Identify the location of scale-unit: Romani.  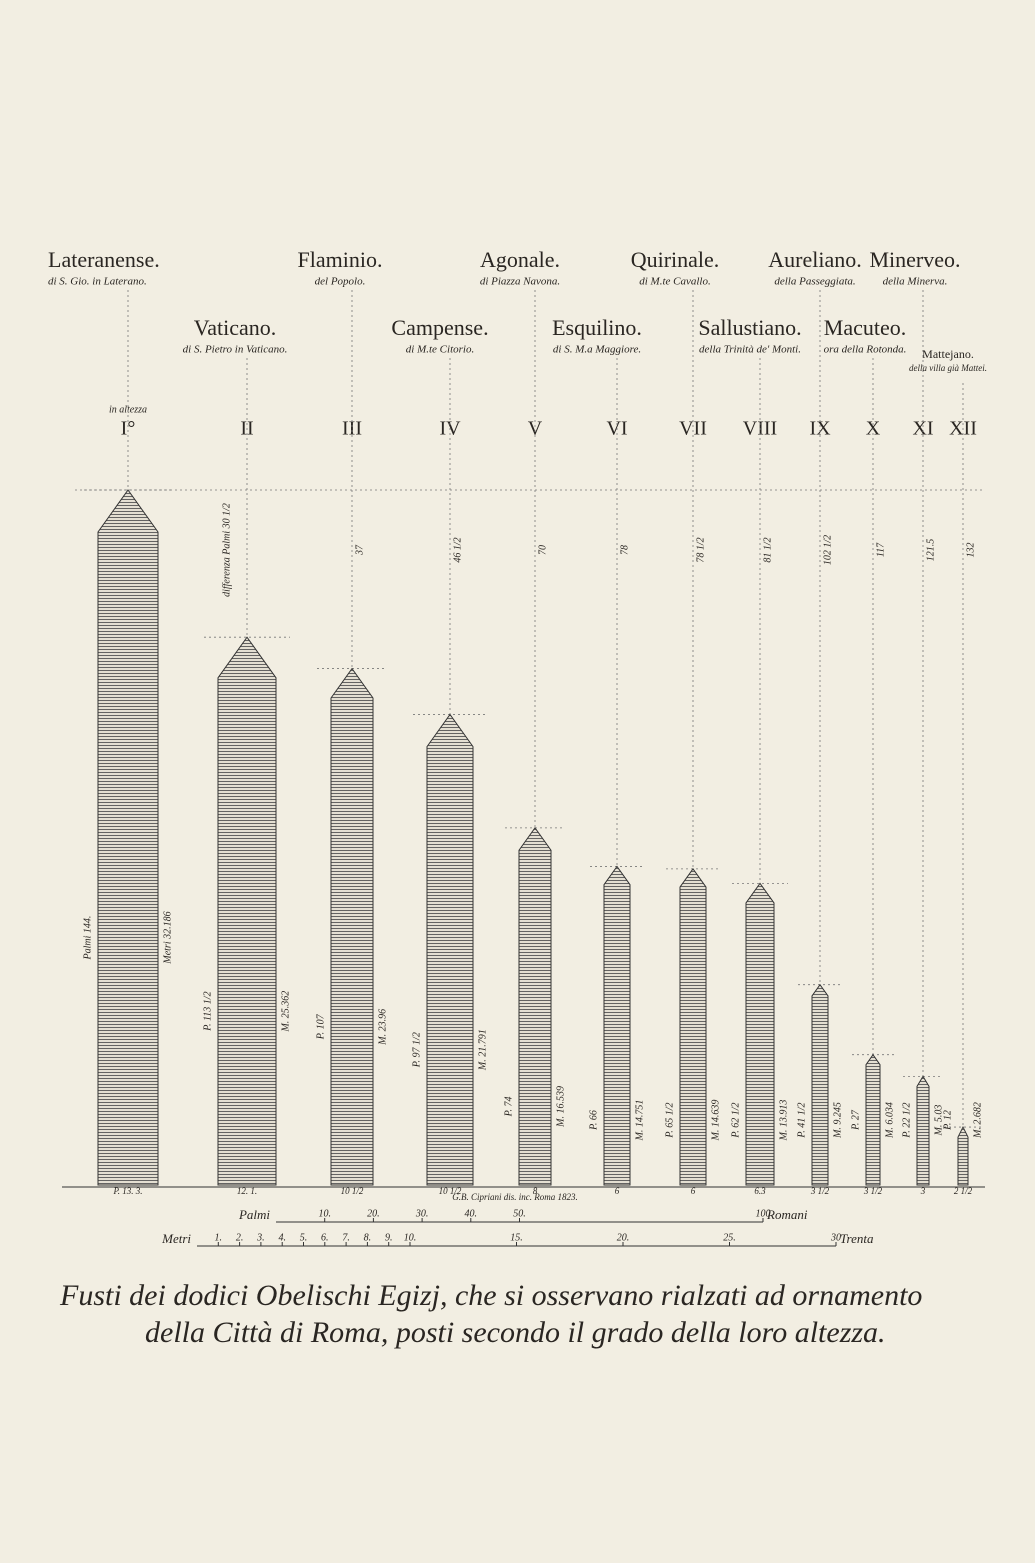
(787, 1214).